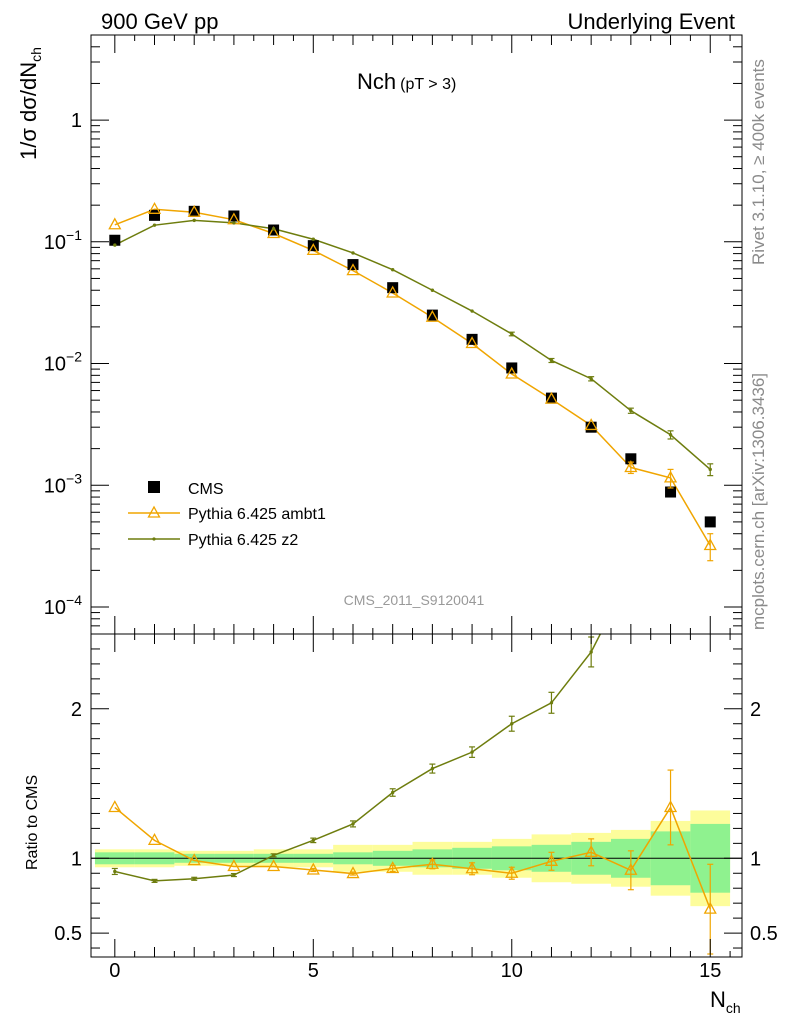 This screenshot has height=1024, width=786. Describe the element at coordinates (63, 483) in the screenshot. I see `y-tick-label: 10⁻³` at that location.